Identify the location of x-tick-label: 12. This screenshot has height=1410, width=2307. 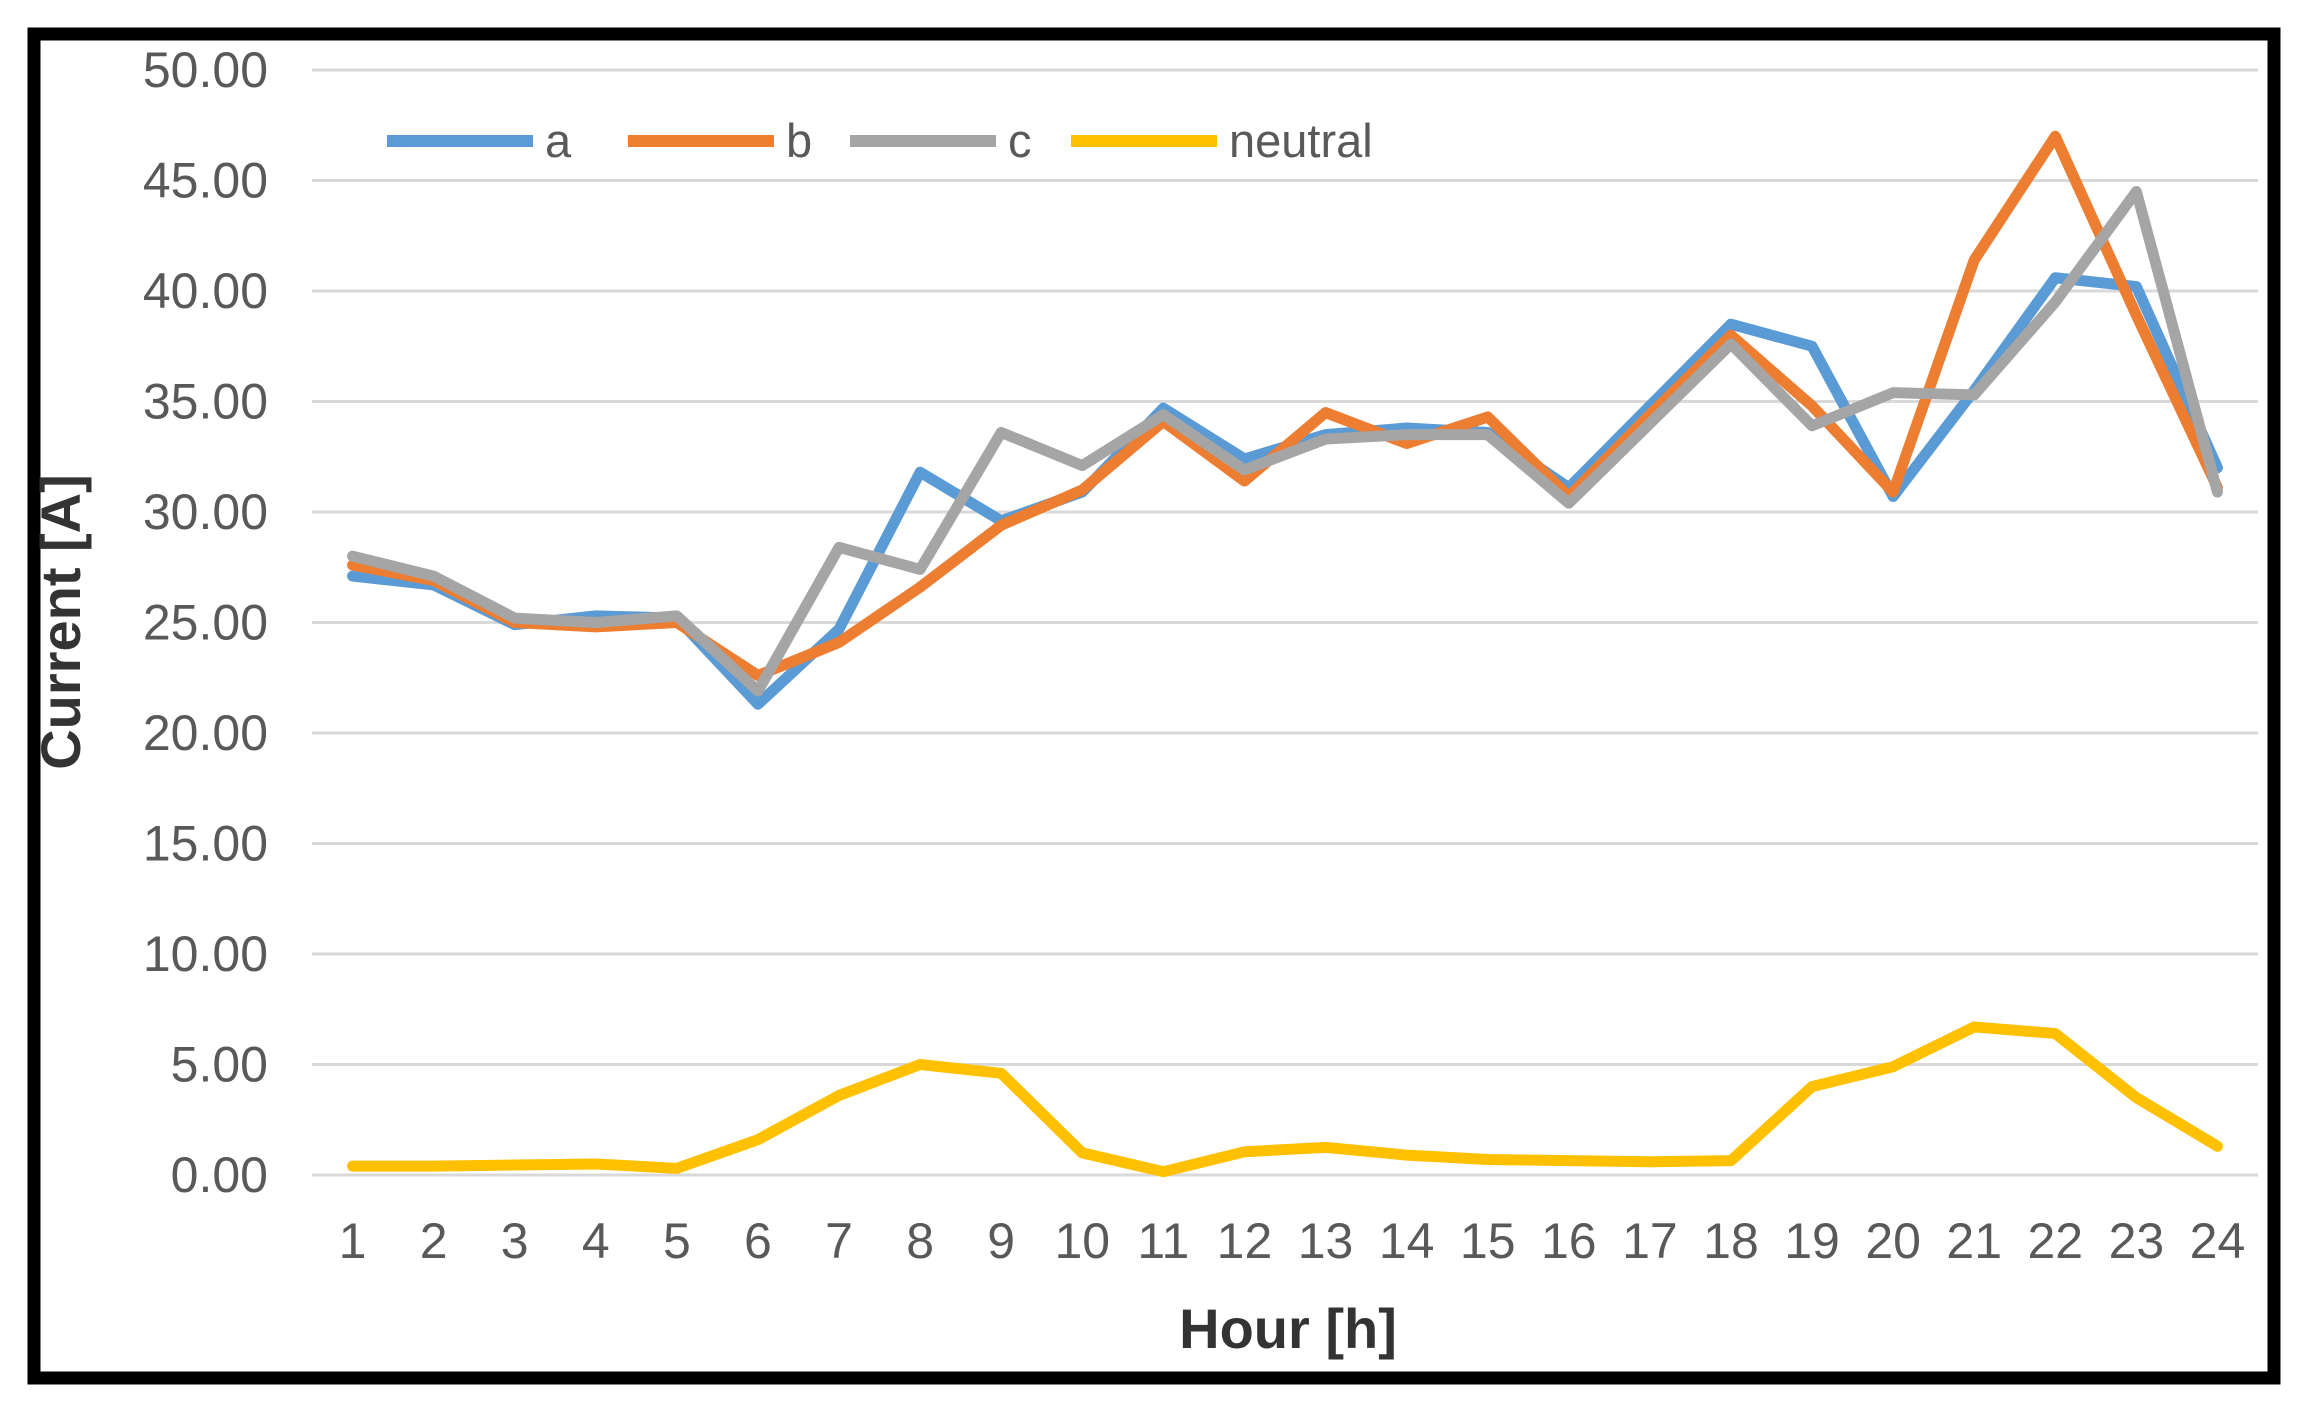
(1245, 1241).